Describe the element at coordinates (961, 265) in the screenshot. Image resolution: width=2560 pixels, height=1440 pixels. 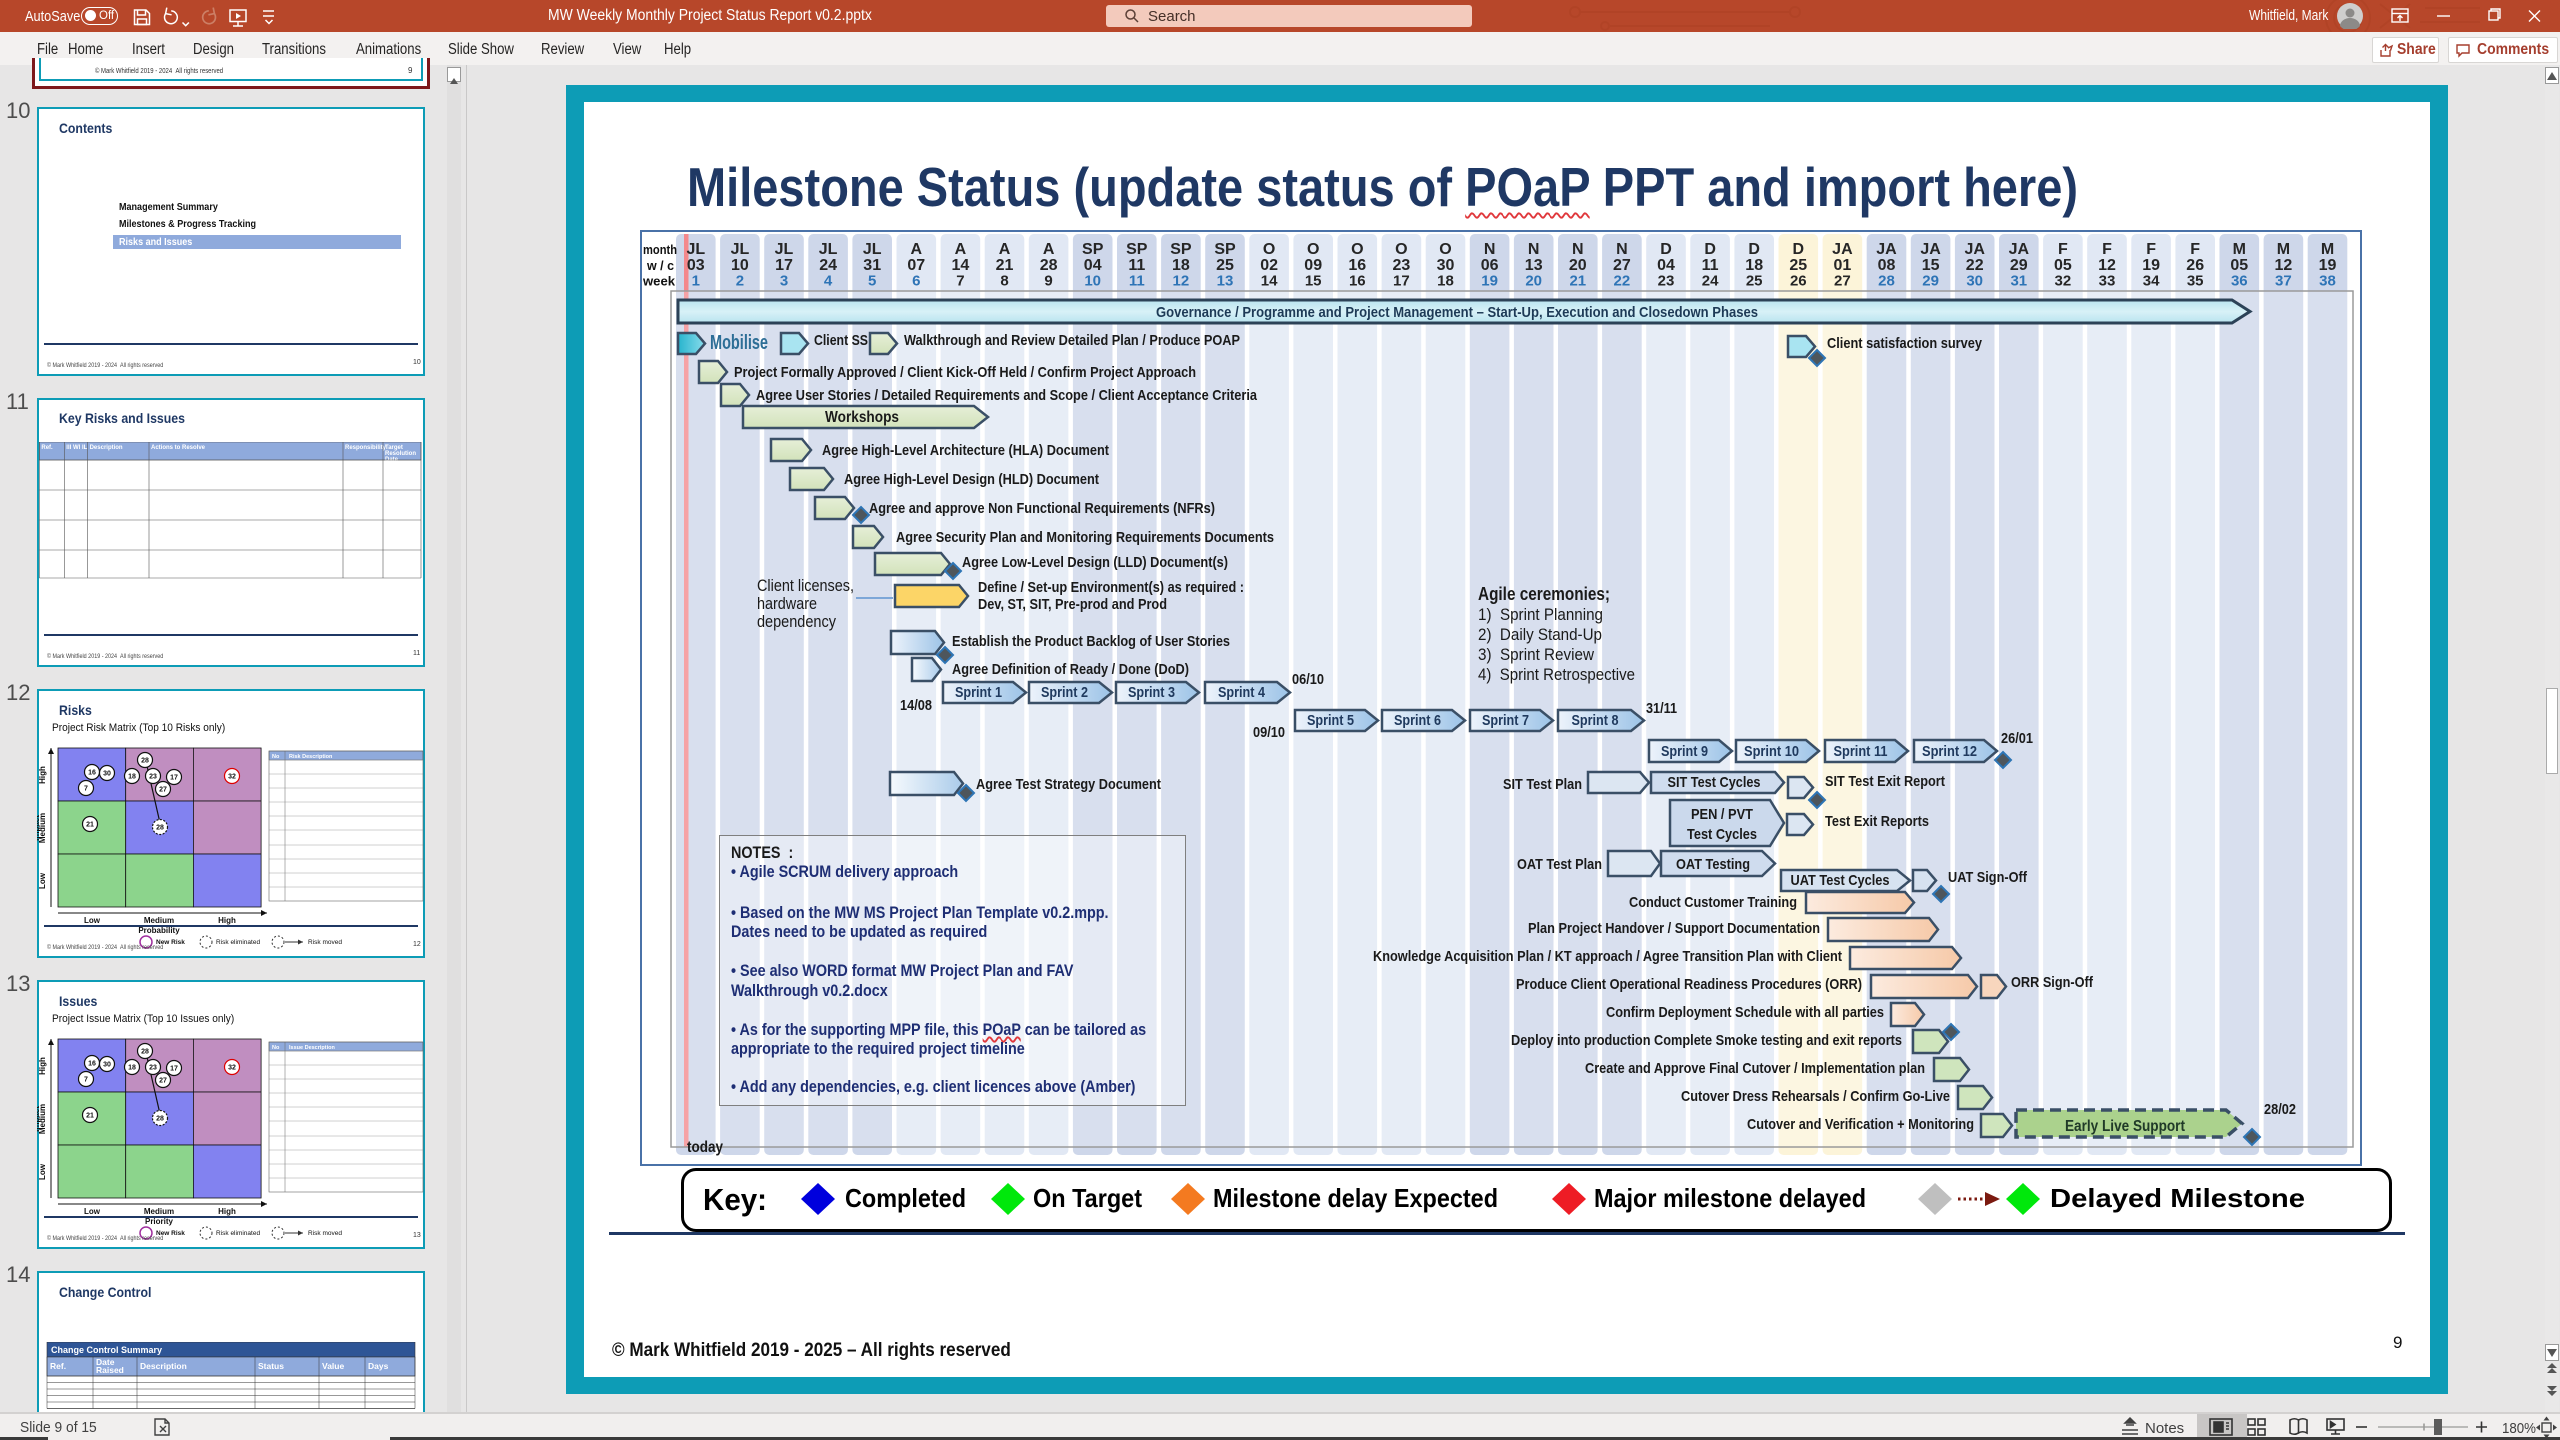
I see `svg-text: 14` at that location.